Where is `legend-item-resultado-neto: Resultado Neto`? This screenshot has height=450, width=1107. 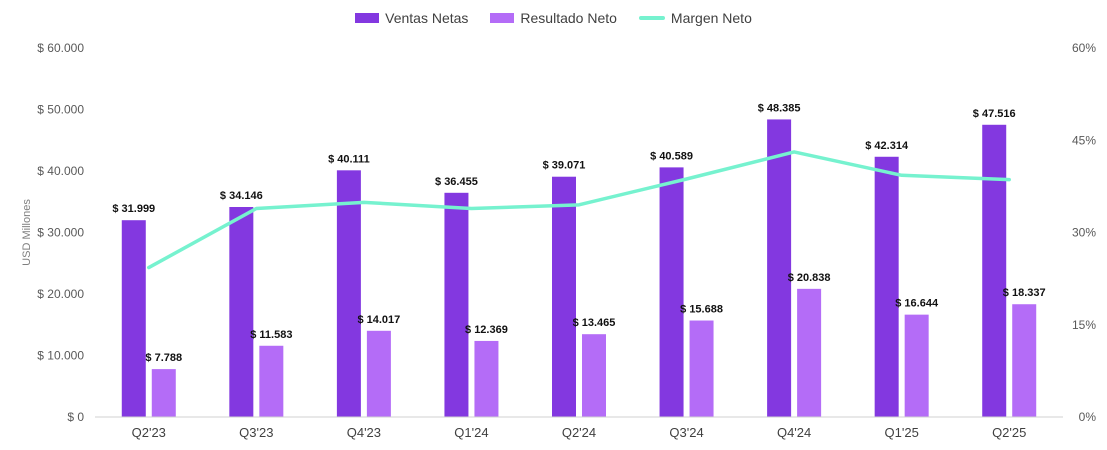 legend-item-resultado-neto: Resultado Neto is located at coordinates (553, 18).